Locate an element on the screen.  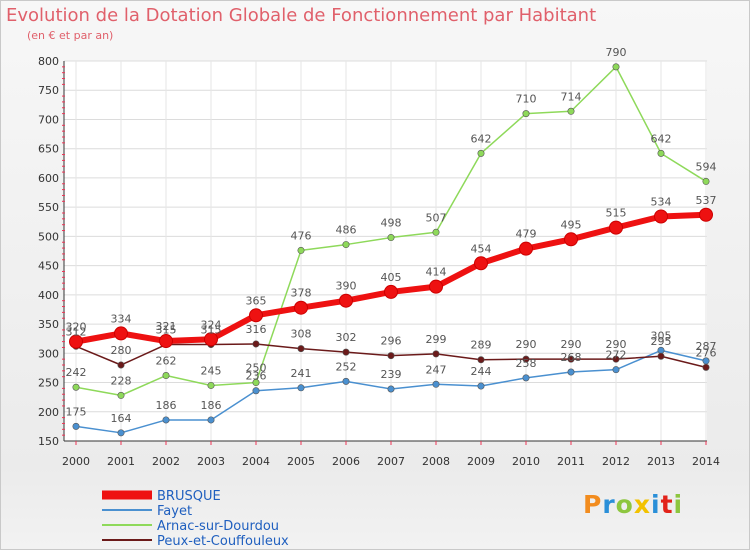
x-tick-label: 2005 is located at coordinates (301, 461).